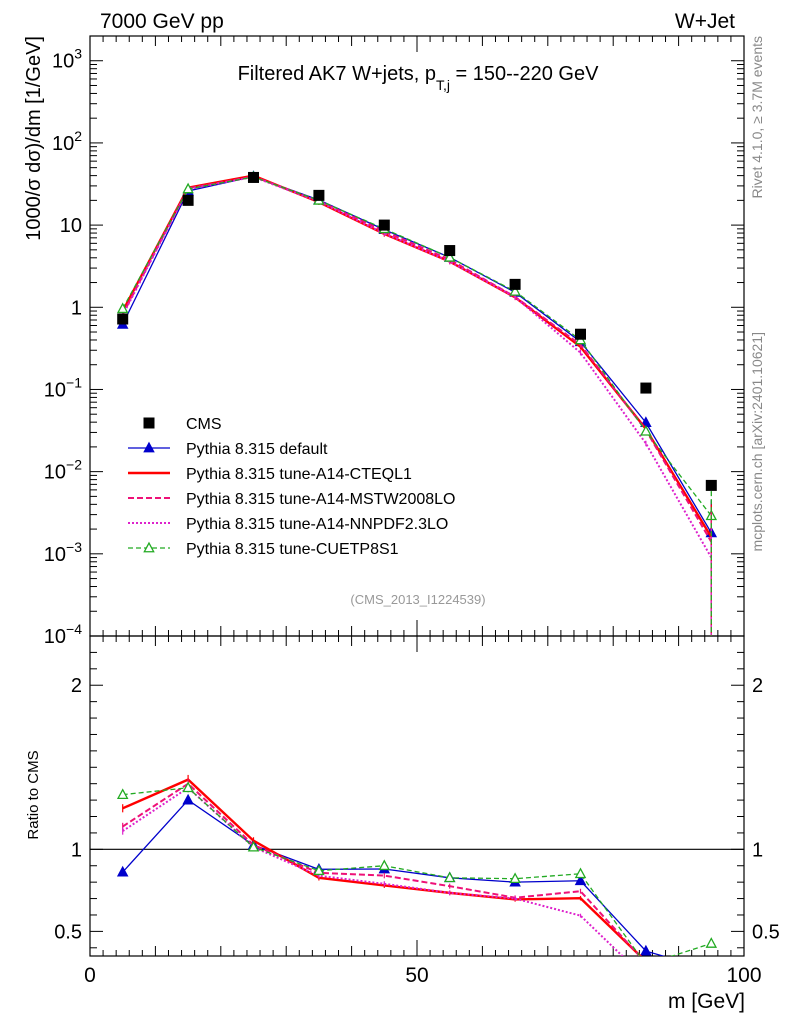 This screenshot has height=1024, width=786. Describe the element at coordinates (76, 686) in the screenshot. I see `ratio-tick-label: 2` at that location.